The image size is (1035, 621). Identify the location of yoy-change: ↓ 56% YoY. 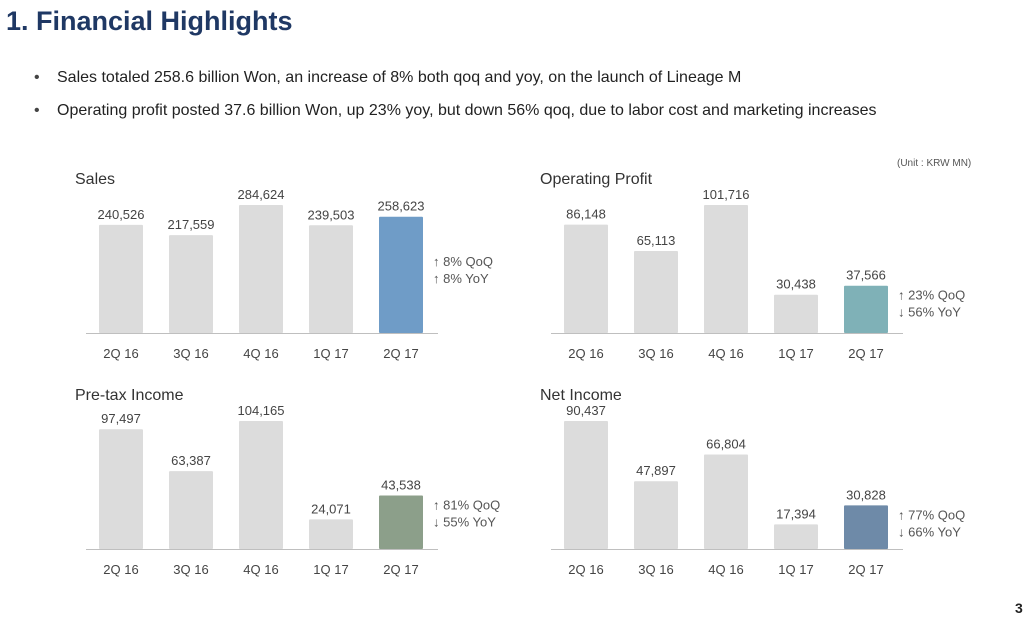
(929, 312).